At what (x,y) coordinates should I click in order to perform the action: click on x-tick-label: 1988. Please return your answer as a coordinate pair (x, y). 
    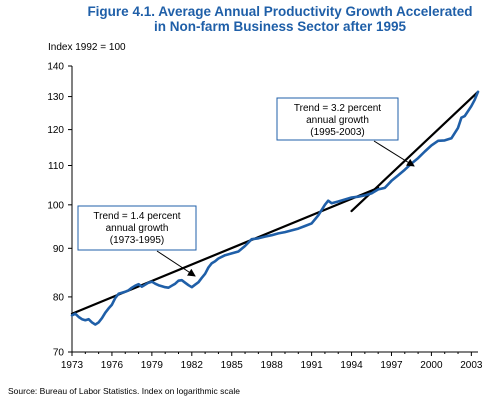
    Looking at the image, I should click on (272, 365).